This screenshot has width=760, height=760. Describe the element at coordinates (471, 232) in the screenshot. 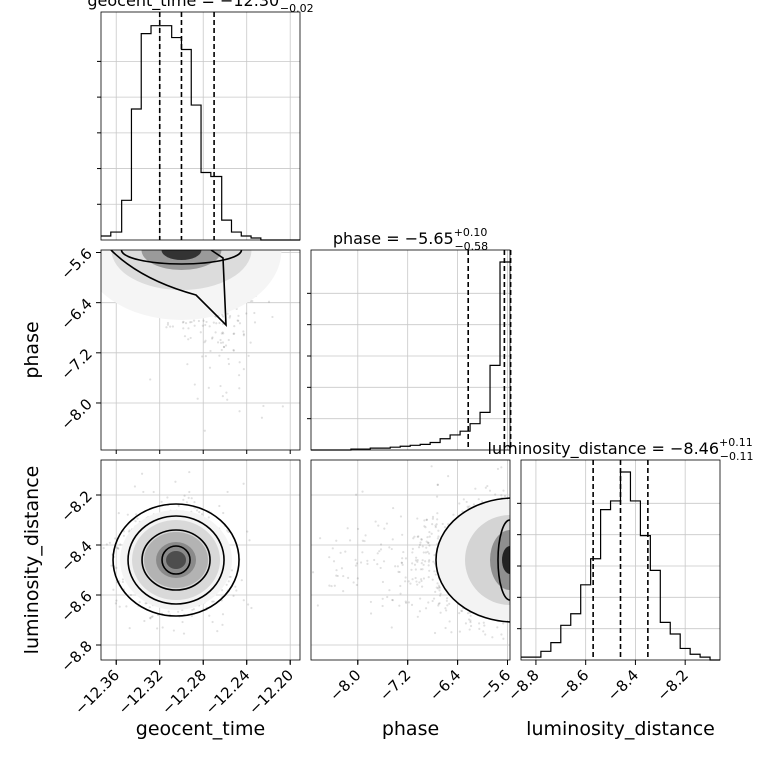

I see `title-plus: +0.10` at that location.